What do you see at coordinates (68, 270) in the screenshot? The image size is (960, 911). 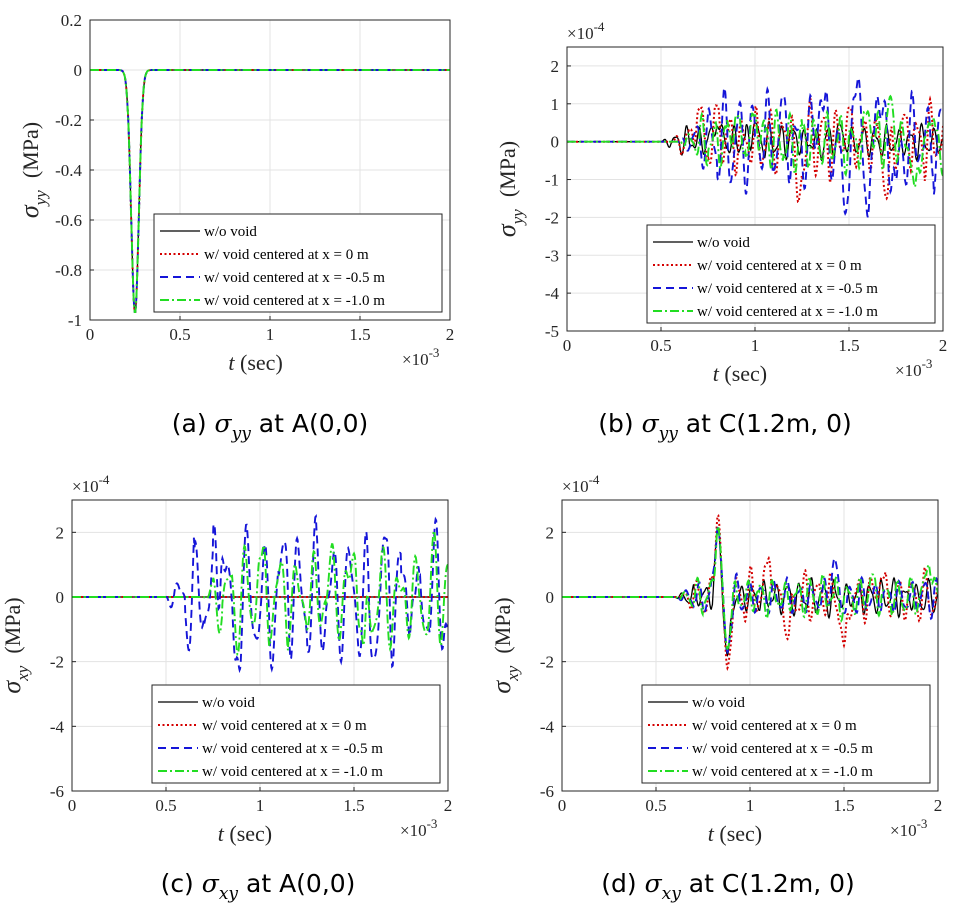 I see `y-tick-label: -0.8` at bounding box center [68, 270].